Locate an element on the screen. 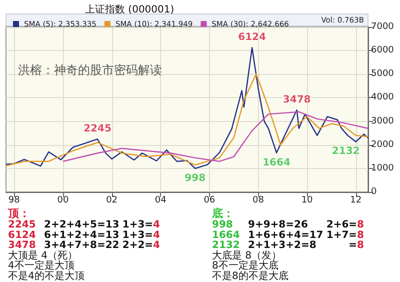 The height and width of the screenshot is (282, 400). annotation: 2245 is located at coordinates (98, 129).